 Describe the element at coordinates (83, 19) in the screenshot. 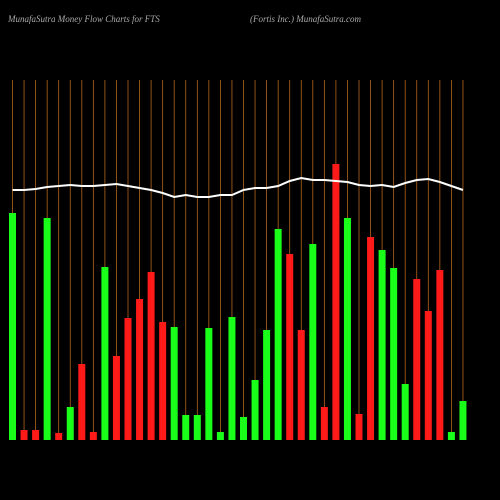

I see `chart-title: MunafaSutra Money Flow Charts for FTS` at that location.